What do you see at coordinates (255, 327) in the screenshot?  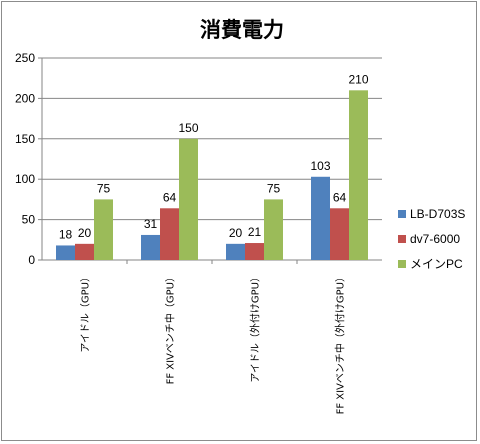 I see `x-category-label: アイドル（外付けGPU）` at bounding box center [255, 327].